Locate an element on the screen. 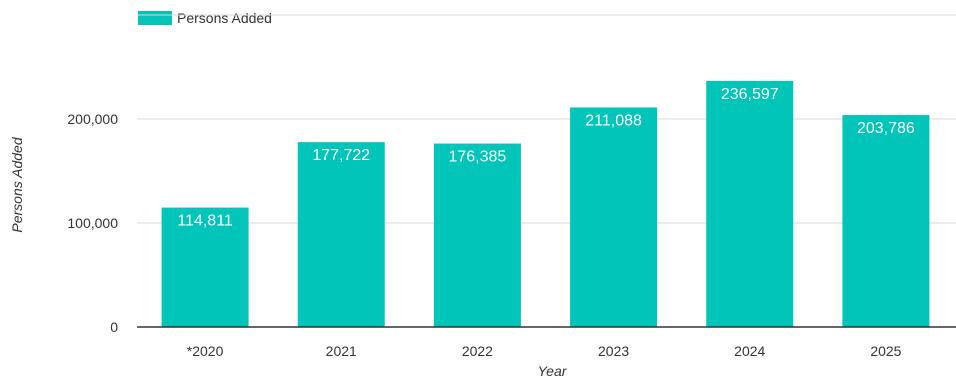 The image size is (956, 379). y-tick-label: 200,000 is located at coordinates (92, 119).